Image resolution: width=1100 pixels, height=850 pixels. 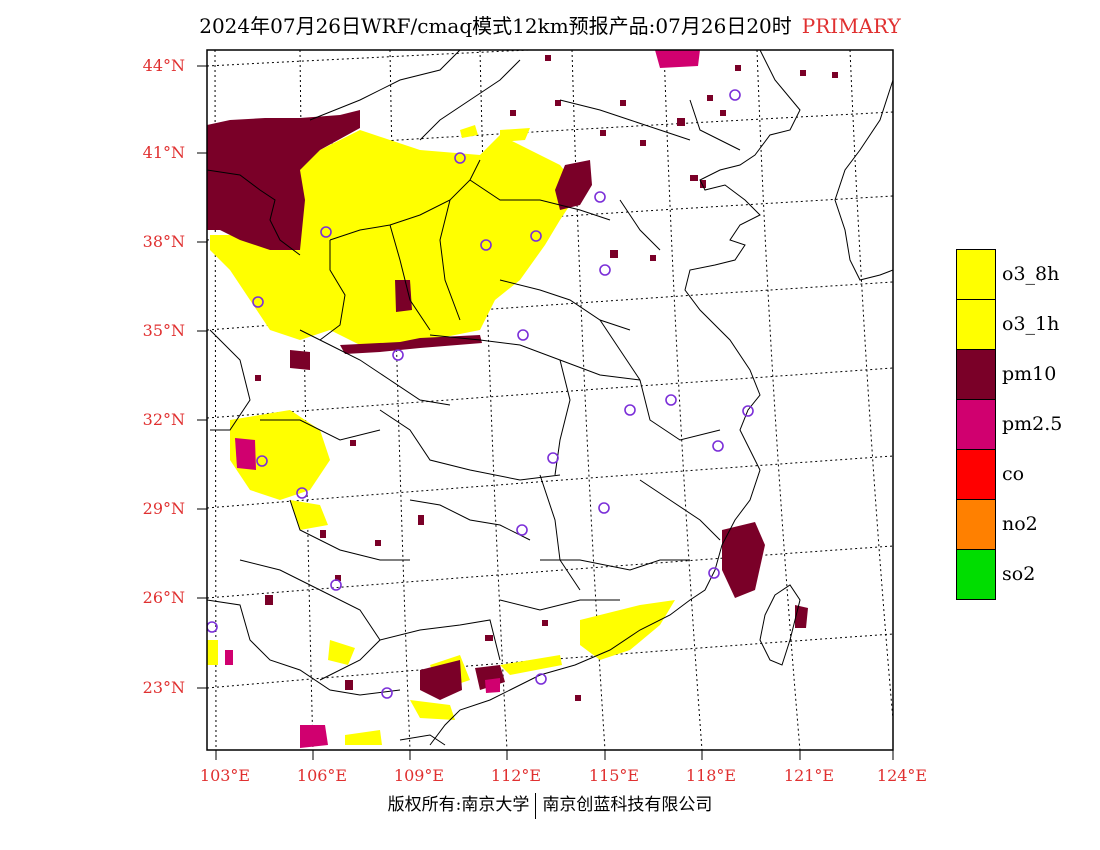 I want to click on footer-separator, so click(x=536, y=805).